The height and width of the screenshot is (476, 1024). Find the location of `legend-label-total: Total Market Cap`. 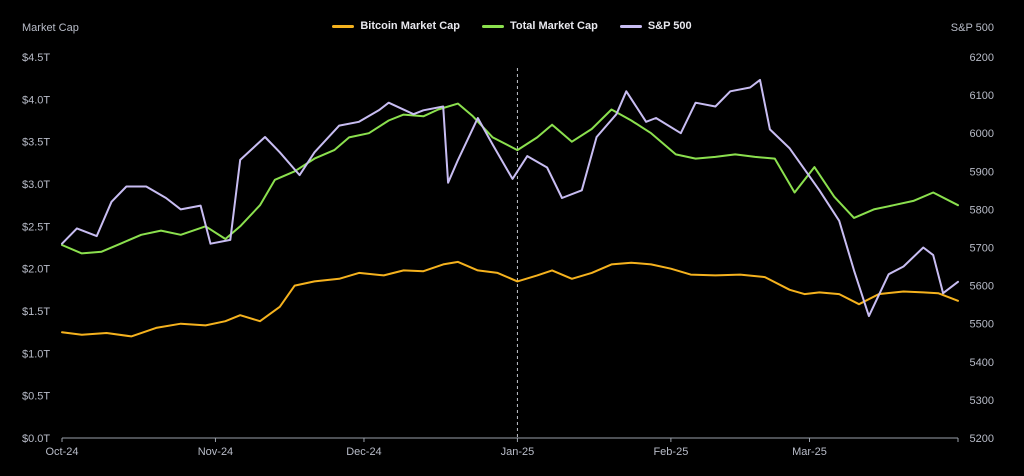

legend-label-total: Total Market Cap is located at coordinates (554, 26).